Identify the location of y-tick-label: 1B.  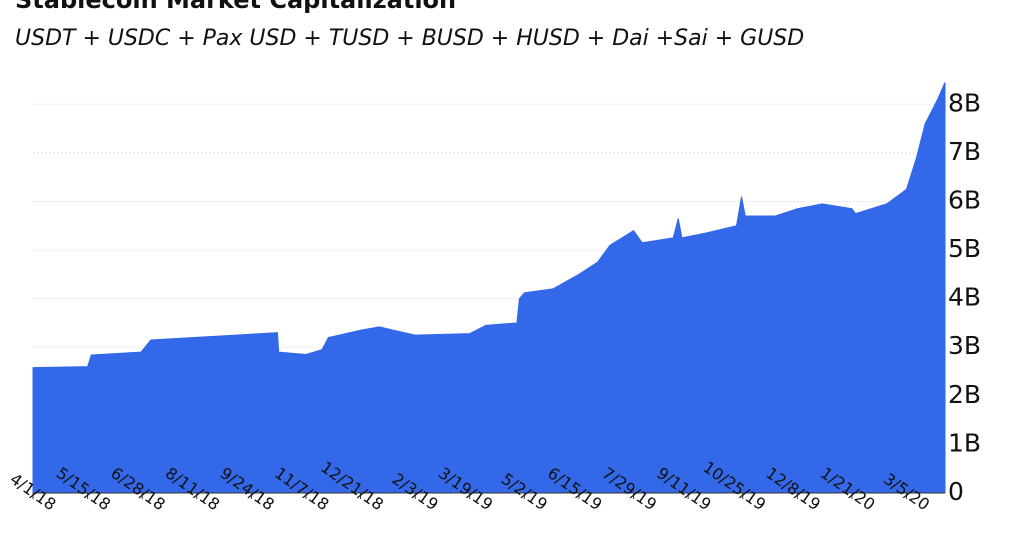
(964, 442).